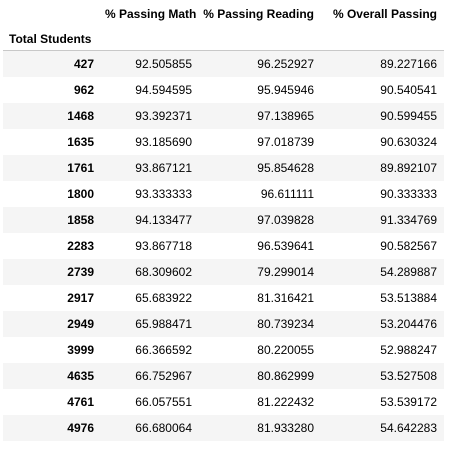 The image size is (452, 451). I want to click on table-row: 4976 66.680064 81.933280 54.642283, so click(223, 428).